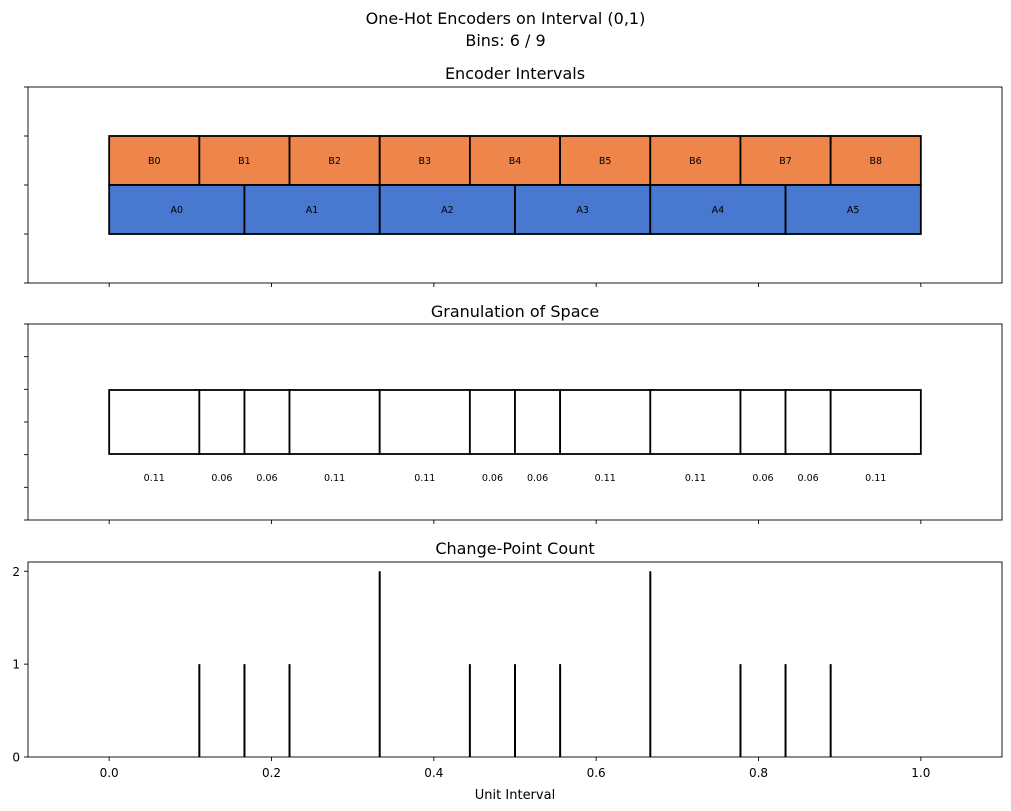  What do you see at coordinates (16, 665) in the screenshot?
I see `change-point-y-tick-label: 1` at bounding box center [16, 665].